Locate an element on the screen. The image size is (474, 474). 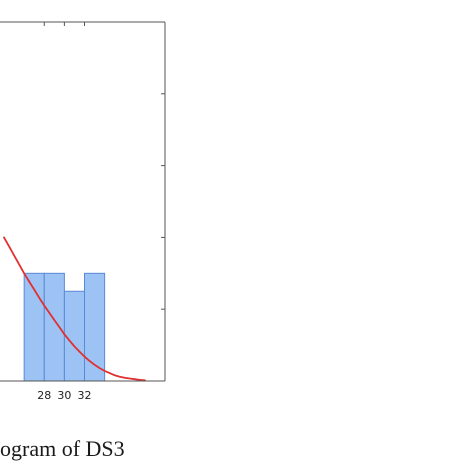
curve-layer is located at coordinates (74, 309).